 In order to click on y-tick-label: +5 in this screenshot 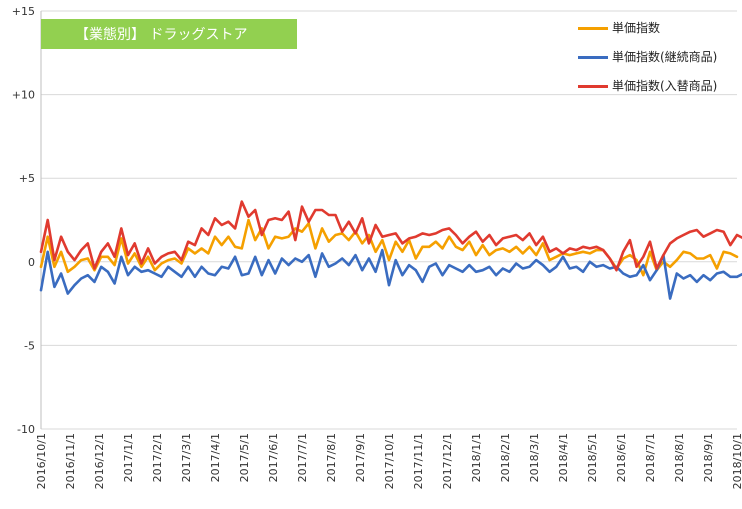, I will do `click(27, 178)`.